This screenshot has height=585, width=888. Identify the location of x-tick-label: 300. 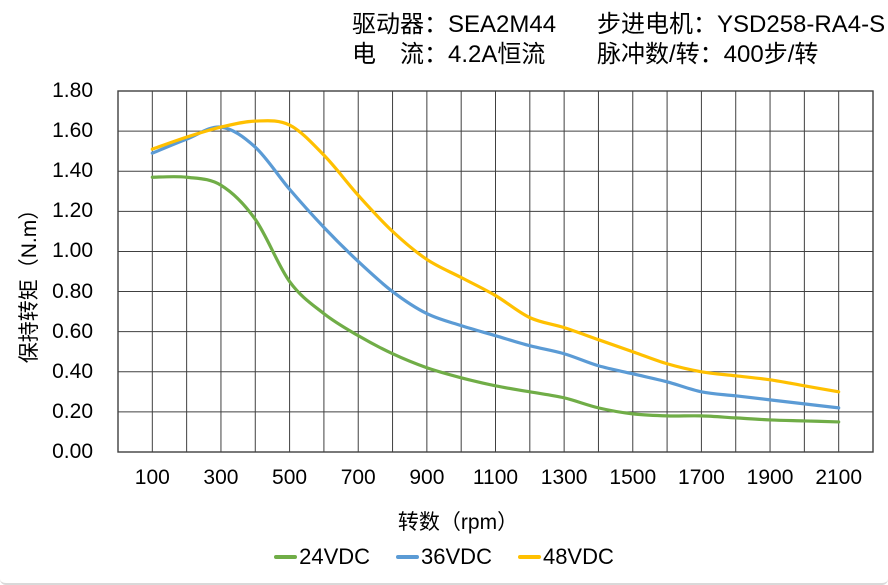
(221, 477).